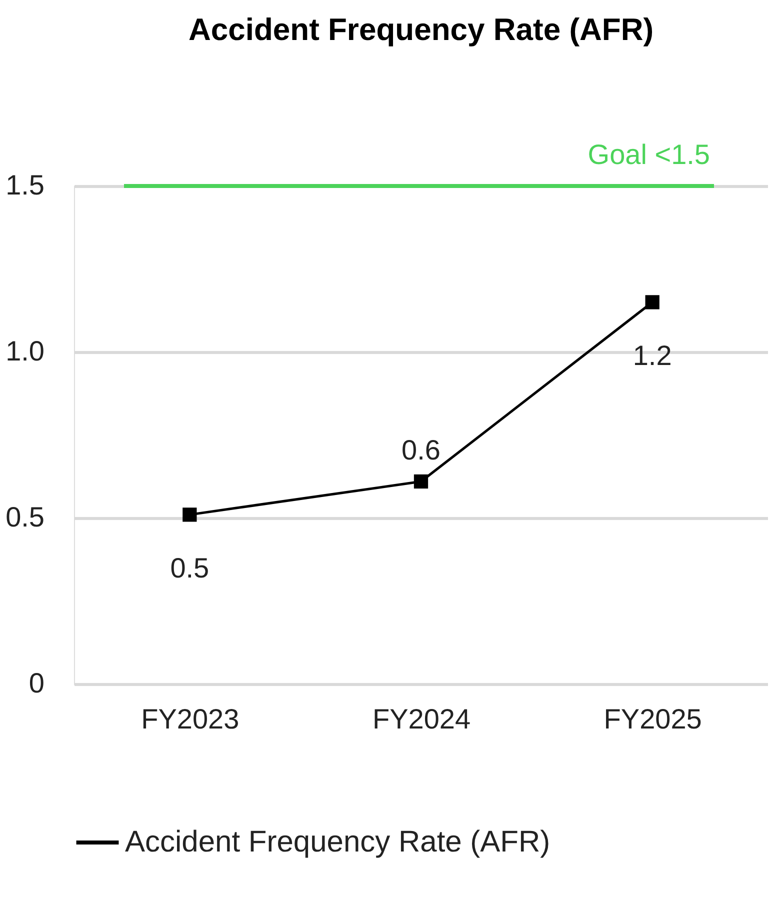  I want to click on y-tick-label: 1.5, so click(25, 185).